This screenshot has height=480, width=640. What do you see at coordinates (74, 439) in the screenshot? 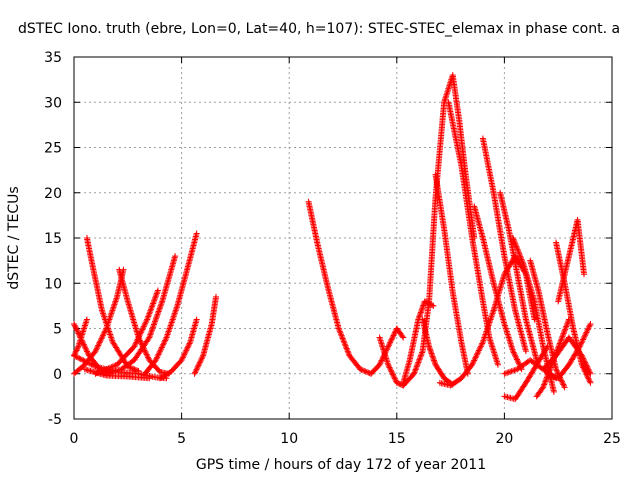
I see `x-tick-label: 0` at bounding box center [74, 439].